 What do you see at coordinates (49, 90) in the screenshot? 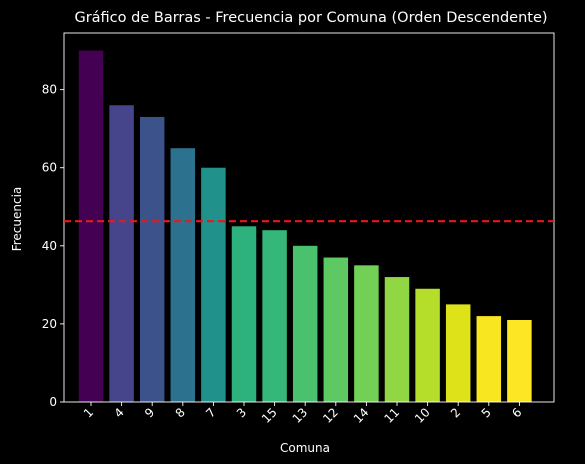
I see `y-tick-label: 80` at bounding box center [49, 90].